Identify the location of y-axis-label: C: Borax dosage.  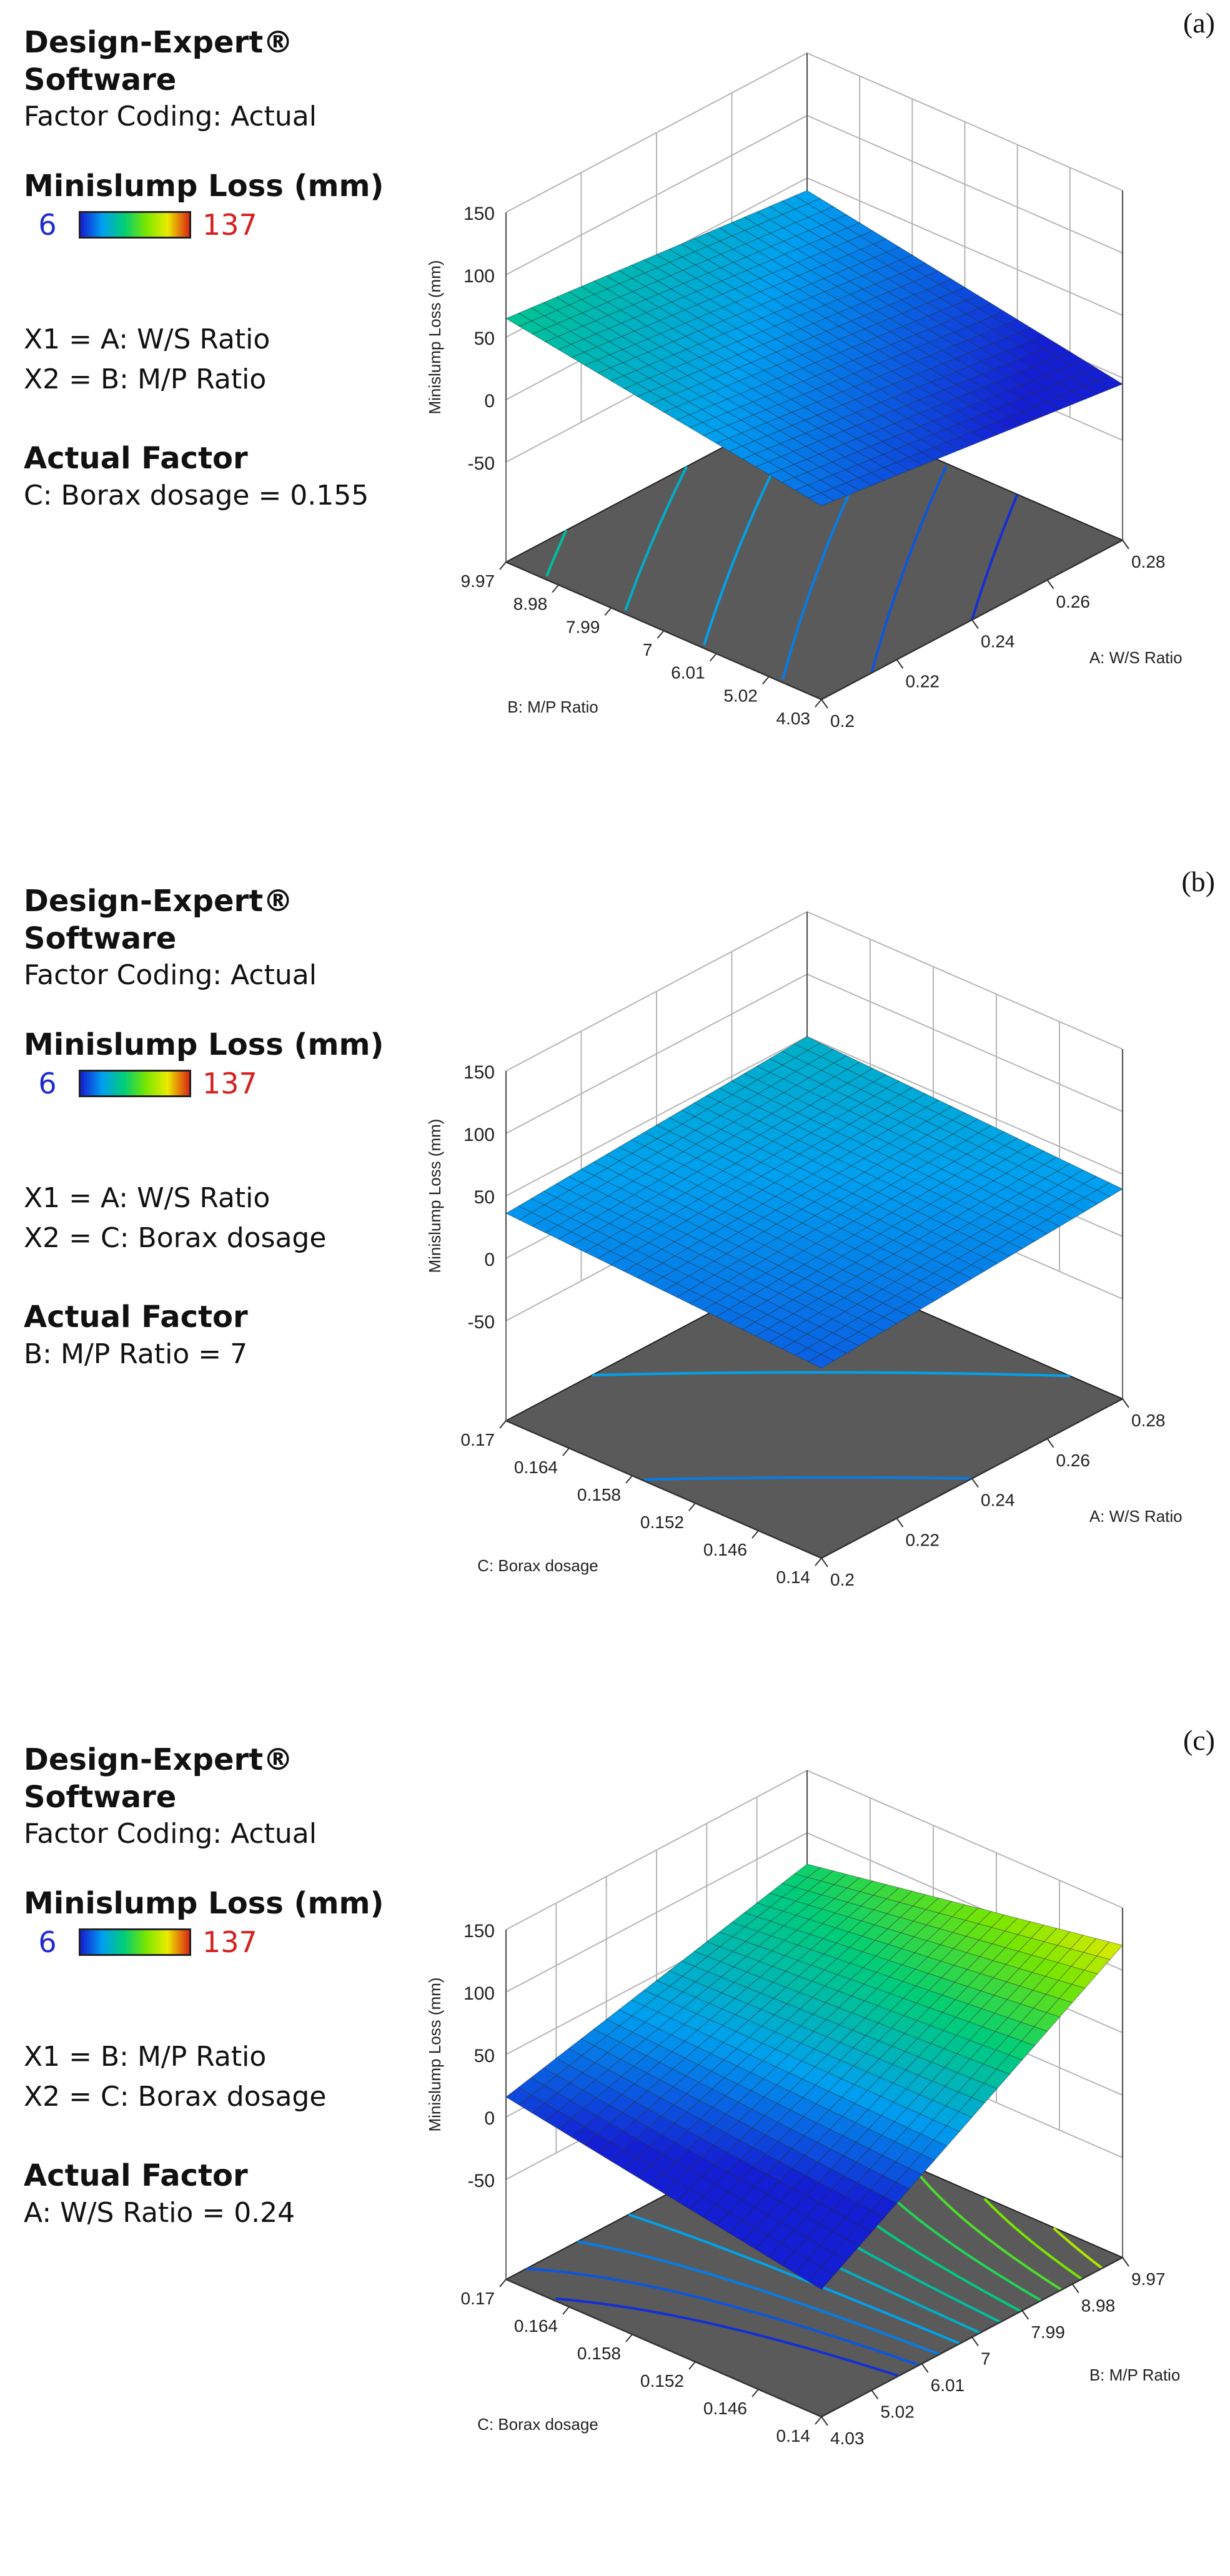
(537, 2425).